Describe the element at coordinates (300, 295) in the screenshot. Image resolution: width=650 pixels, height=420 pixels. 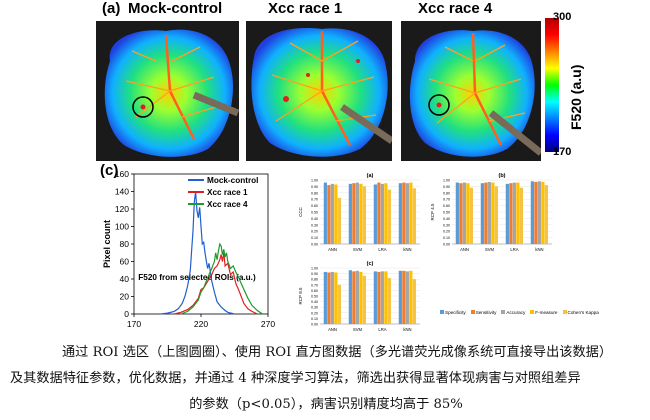
I see `y-axis-label: RCP 8.5` at that location.